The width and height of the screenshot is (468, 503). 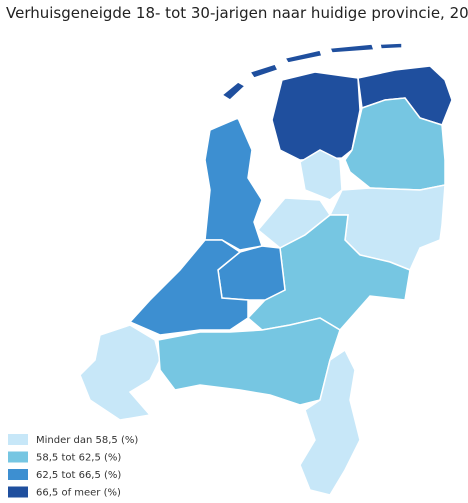 What do you see at coordinates (78, 458) in the screenshot?
I see `legend-label: 58,5 tot 62,5 (%)` at bounding box center [78, 458].